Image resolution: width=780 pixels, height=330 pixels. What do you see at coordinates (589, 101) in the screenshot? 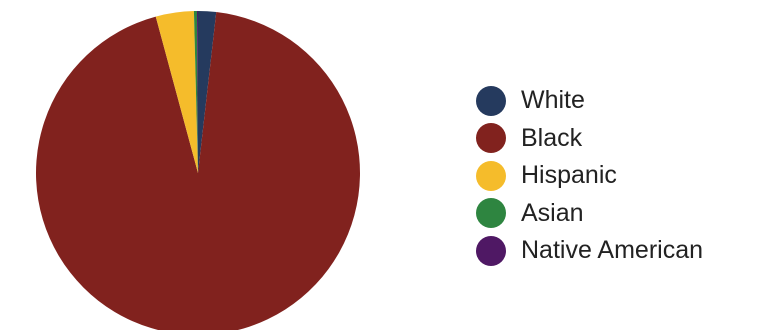
I see `legend-item-white: White` at bounding box center [589, 101].